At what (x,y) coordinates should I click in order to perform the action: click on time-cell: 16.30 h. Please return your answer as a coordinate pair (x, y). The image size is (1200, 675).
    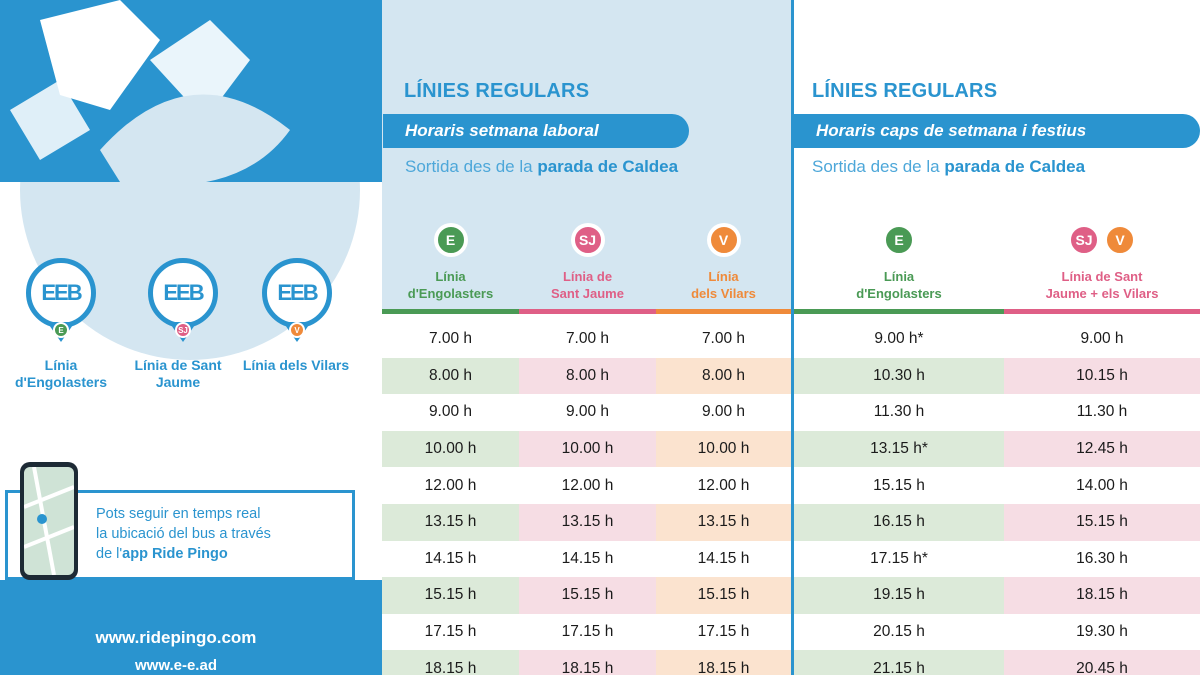
    Looking at the image, I should click on (1102, 559).